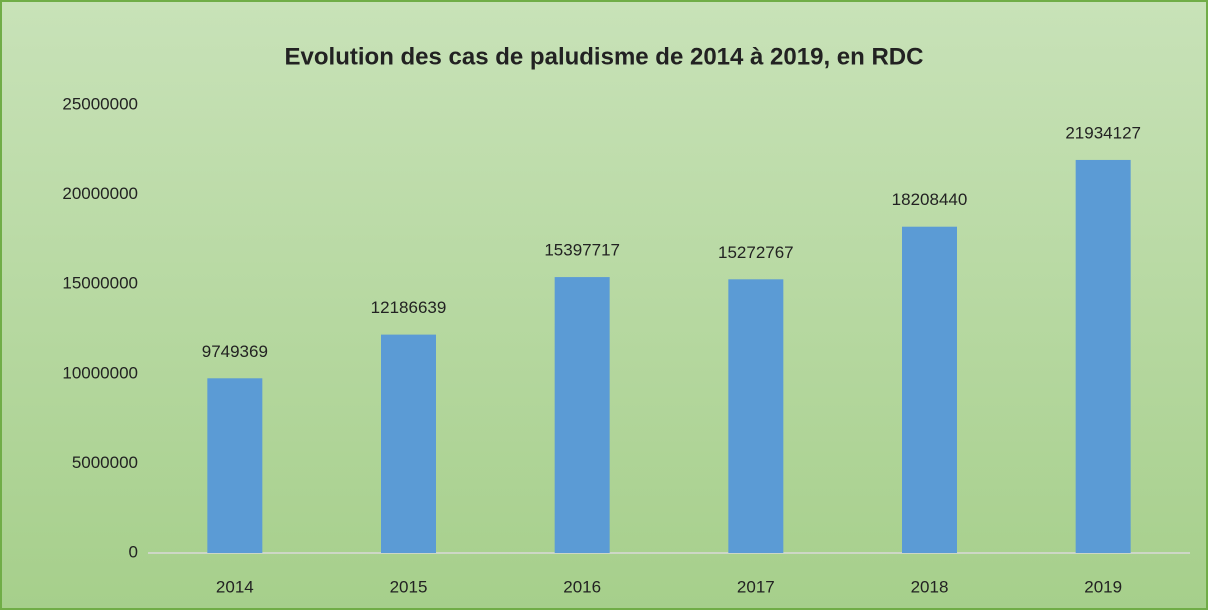 The width and height of the screenshot is (1208, 610). What do you see at coordinates (930, 586) in the screenshot?
I see `x-tick-label: 2018` at bounding box center [930, 586].